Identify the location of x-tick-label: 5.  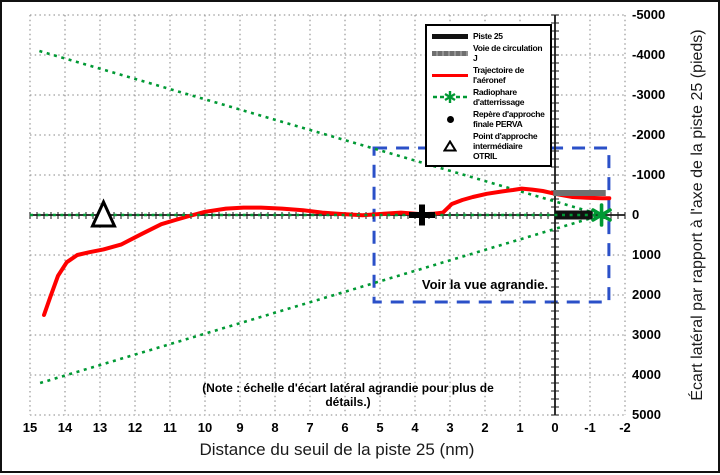
(380, 427).